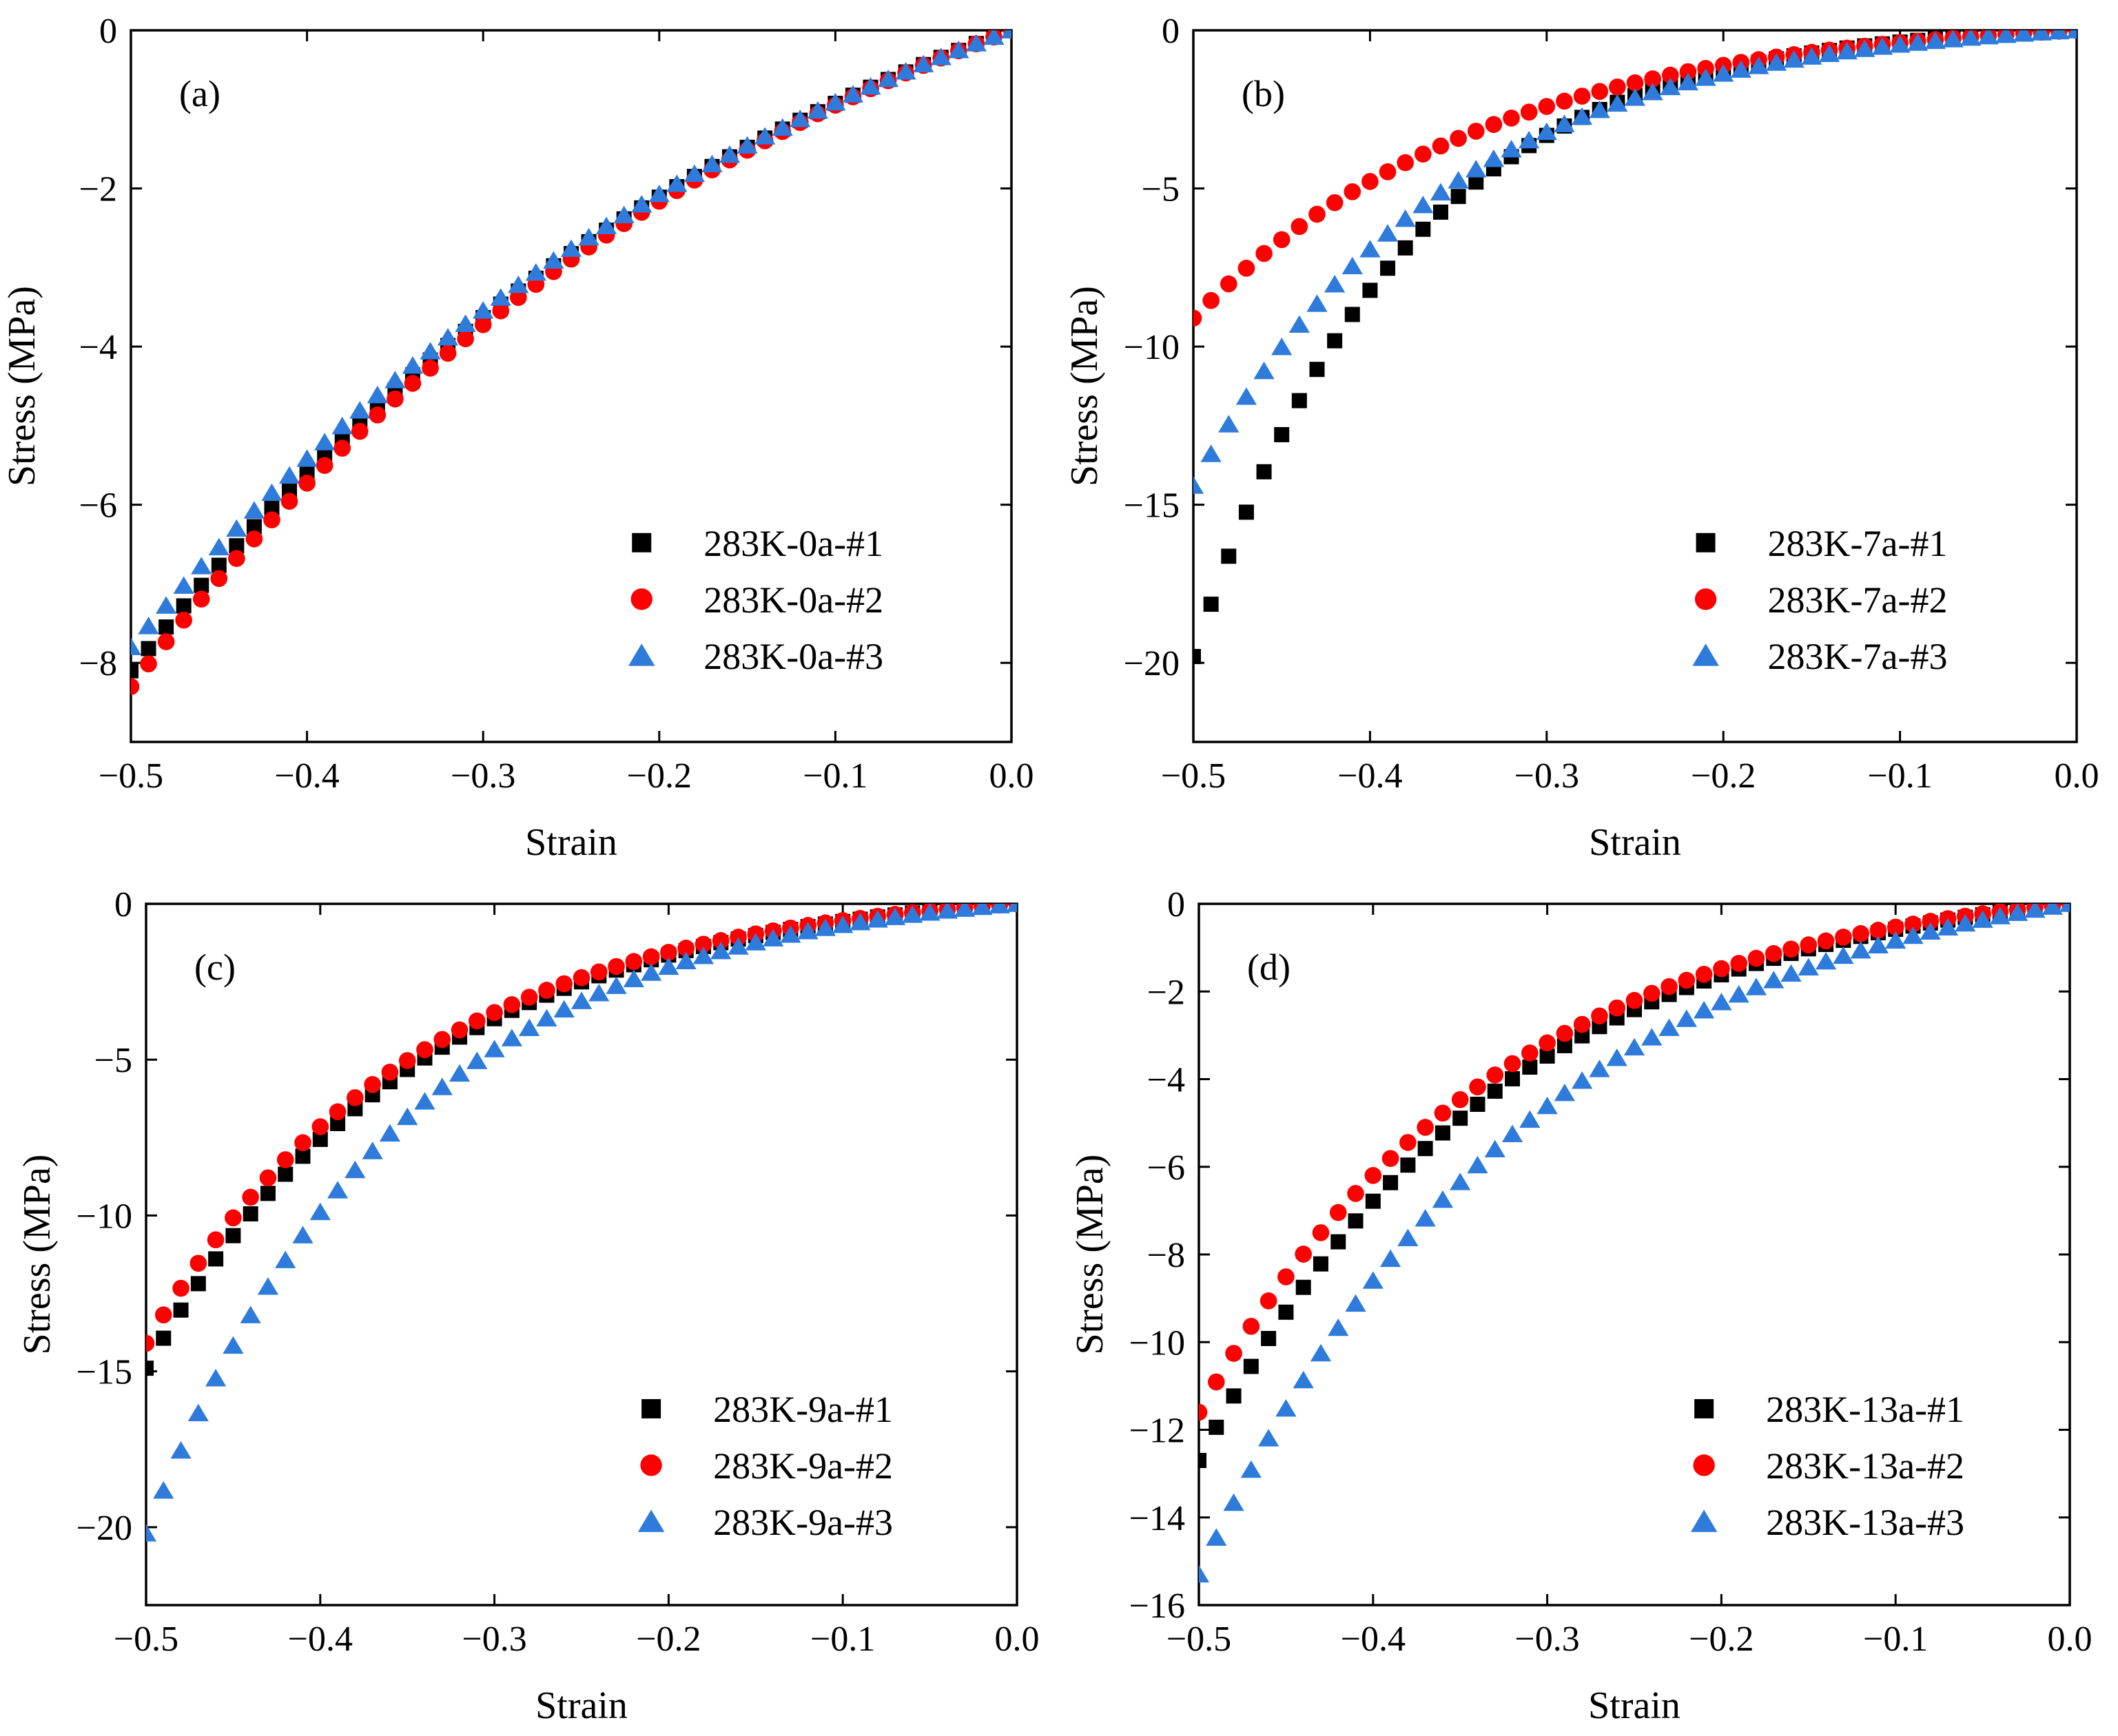 Image resolution: width=2118 pixels, height=1736 pixels. I want to click on legend-label: 283K-7a-#3, so click(1858, 656).